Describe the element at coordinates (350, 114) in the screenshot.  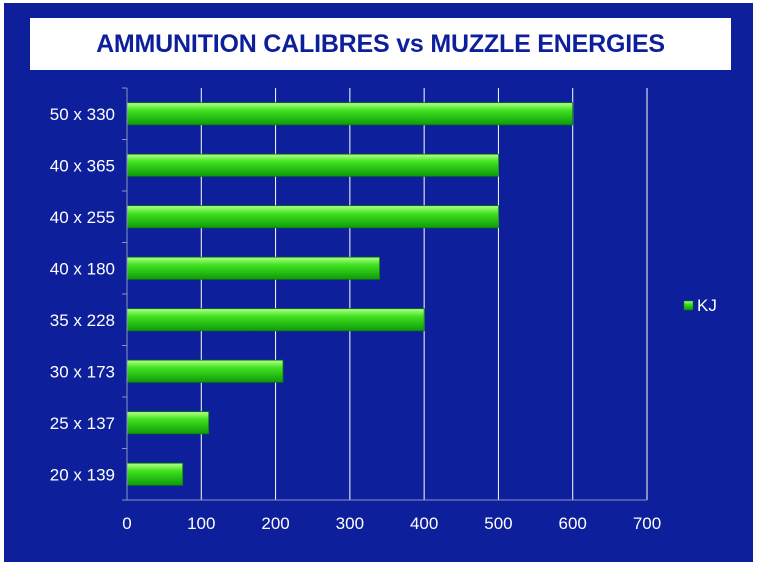
I see `bar-50x330` at that location.